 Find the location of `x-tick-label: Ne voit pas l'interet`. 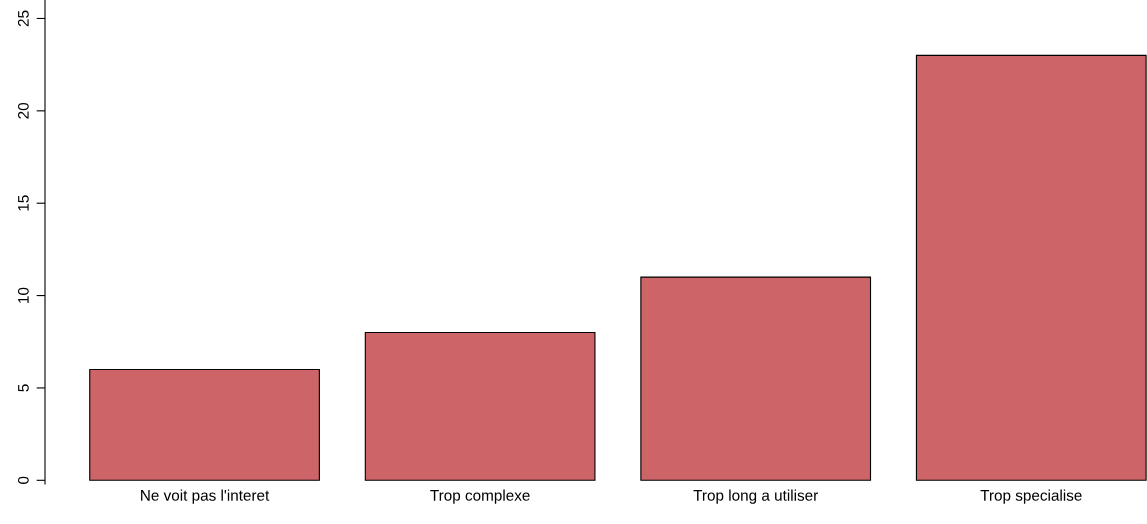

x-tick-label: Ne voit pas l'interet is located at coordinates (205, 496).